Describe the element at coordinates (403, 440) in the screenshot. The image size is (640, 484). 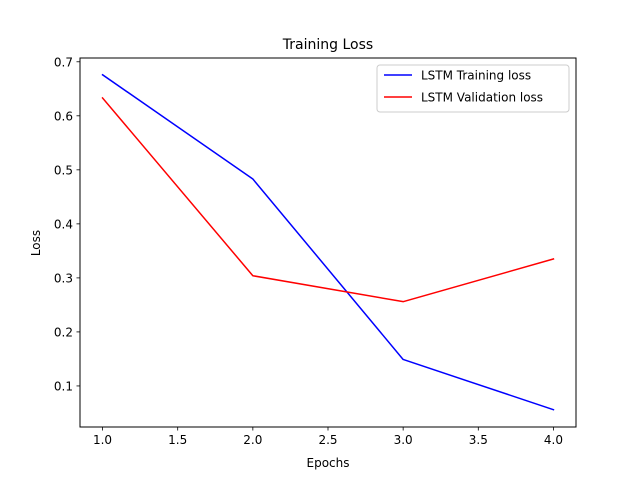
I see `x-tick-label: 3.0` at that location.